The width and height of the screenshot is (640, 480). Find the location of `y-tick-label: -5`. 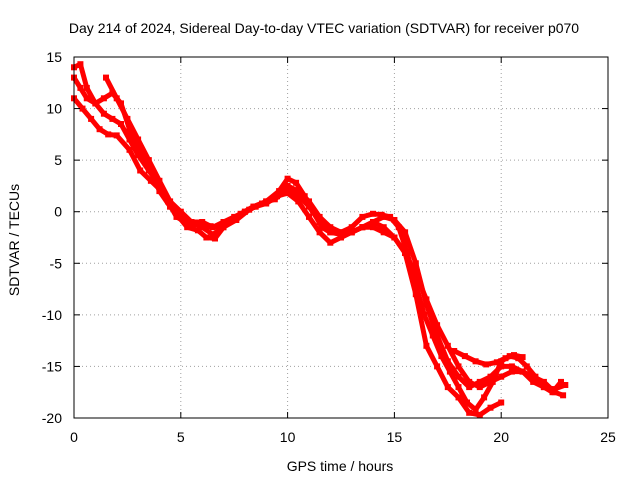

y-tick-label: -5 is located at coordinates (56, 263).